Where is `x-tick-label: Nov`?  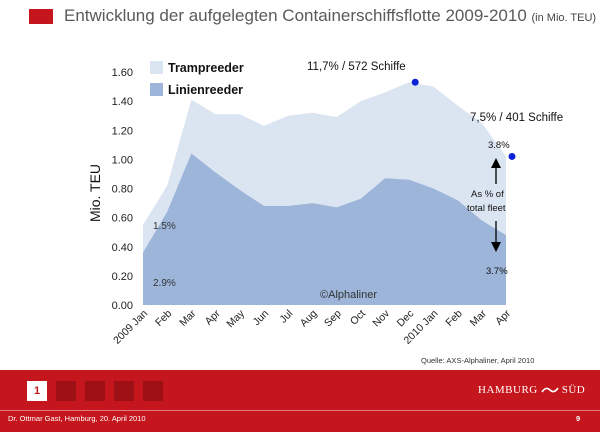 x-tick-label: Nov is located at coordinates (381, 318).